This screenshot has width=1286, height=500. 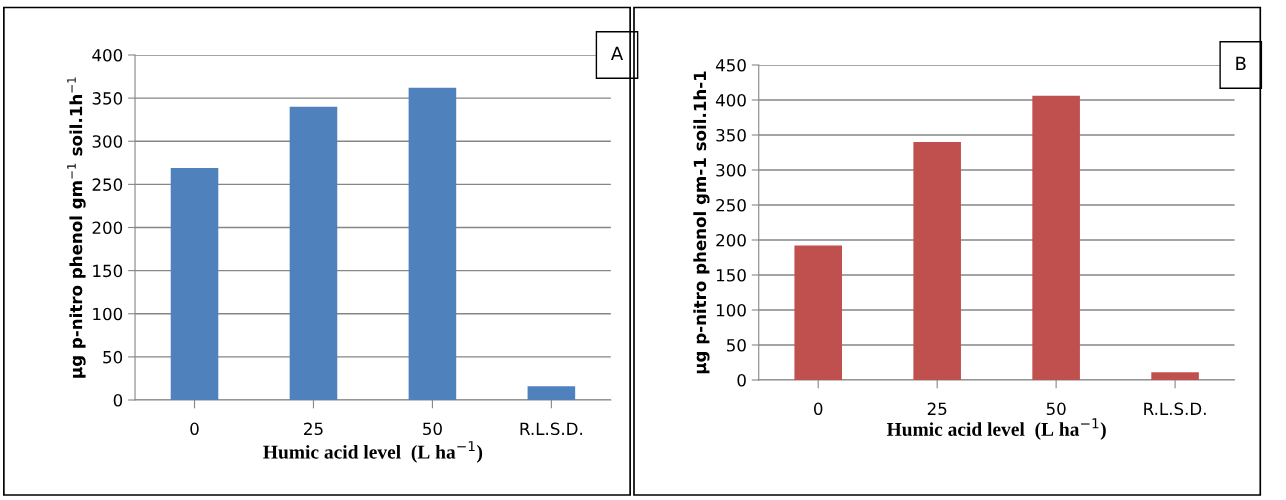 What do you see at coordinates (1241, 63) in the screenshot?
I see `text: B` at bounding box center [1241, 63].